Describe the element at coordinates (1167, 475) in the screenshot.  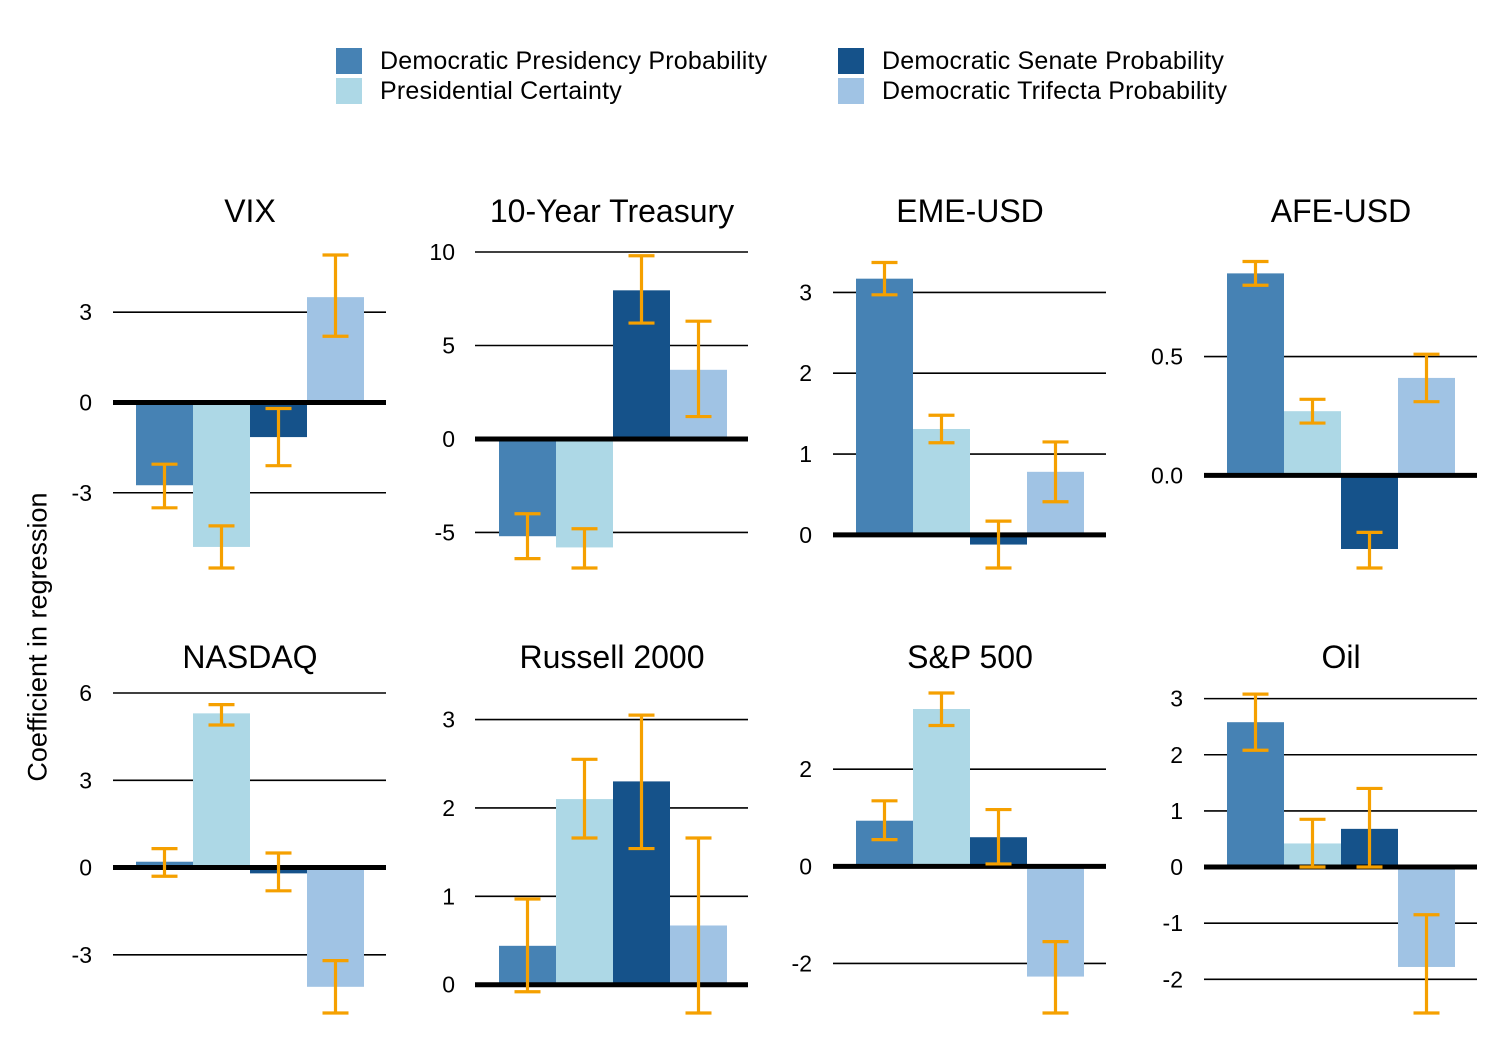
I see `tick-label: 0.0` at that location.